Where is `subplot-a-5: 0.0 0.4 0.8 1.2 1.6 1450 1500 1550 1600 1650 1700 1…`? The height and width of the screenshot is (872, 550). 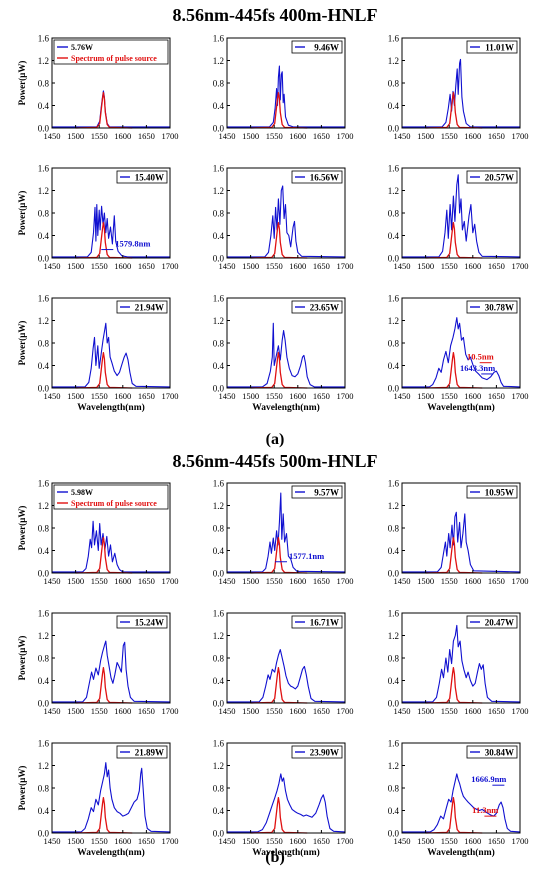
subplot-a-5: 0.0 0.4 0.8 1.2 1.6 1450 1500 1550 1600 1650 1700 1… is located at coordinates (283, 218).